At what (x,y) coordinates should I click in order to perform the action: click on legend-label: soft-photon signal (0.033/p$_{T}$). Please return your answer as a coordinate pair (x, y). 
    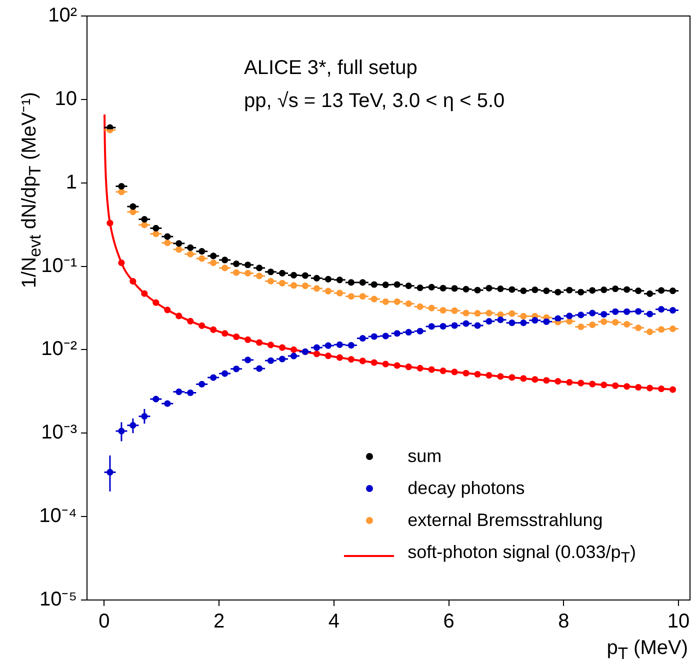
    Looking at the image, I should click on (522, 555).